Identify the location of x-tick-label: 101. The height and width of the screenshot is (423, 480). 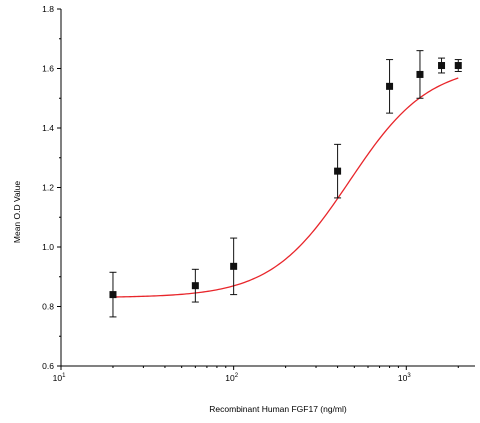
(59, 378).